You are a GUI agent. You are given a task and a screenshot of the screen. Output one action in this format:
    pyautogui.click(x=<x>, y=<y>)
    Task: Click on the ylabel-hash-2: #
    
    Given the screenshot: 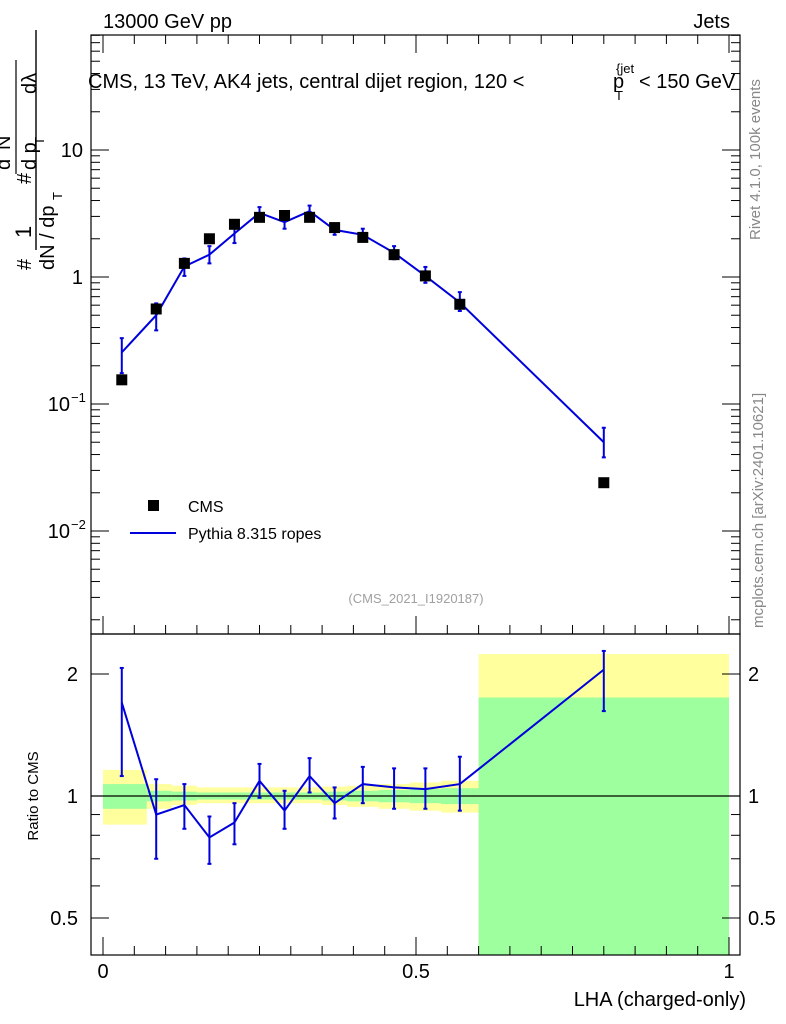 What is the action you would take?
    pyautogui.click(x=25, y=178)
    